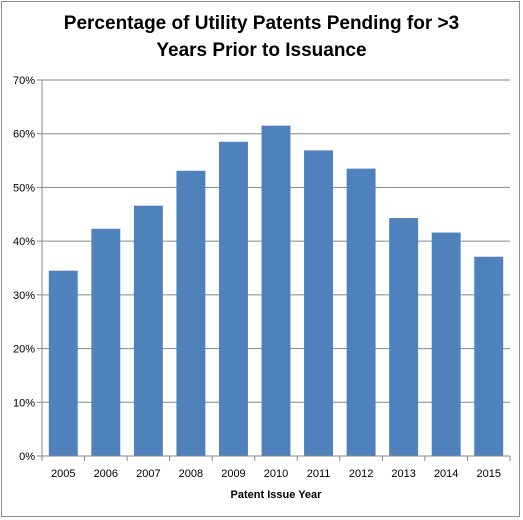  Describe the element at coordinates (446, 474) in the screenshot. I see `x-tick-label: 2014` at that location.